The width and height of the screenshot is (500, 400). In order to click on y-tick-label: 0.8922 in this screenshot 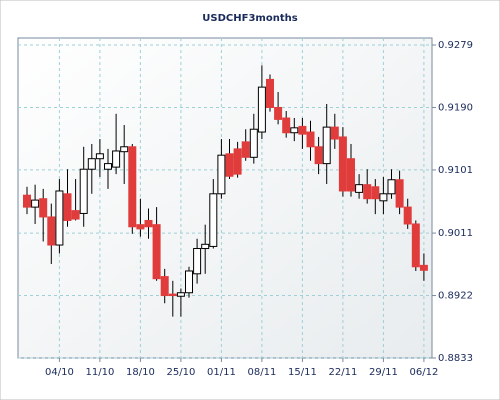, I will do `click(455, 296)`.